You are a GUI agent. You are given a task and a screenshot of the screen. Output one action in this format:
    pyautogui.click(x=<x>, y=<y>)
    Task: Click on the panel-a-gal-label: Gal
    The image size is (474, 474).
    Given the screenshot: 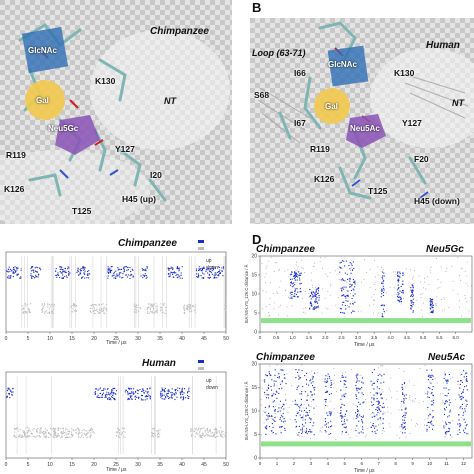 What is the action you would take?
    pyautogui.click(x=42, y=100)
    